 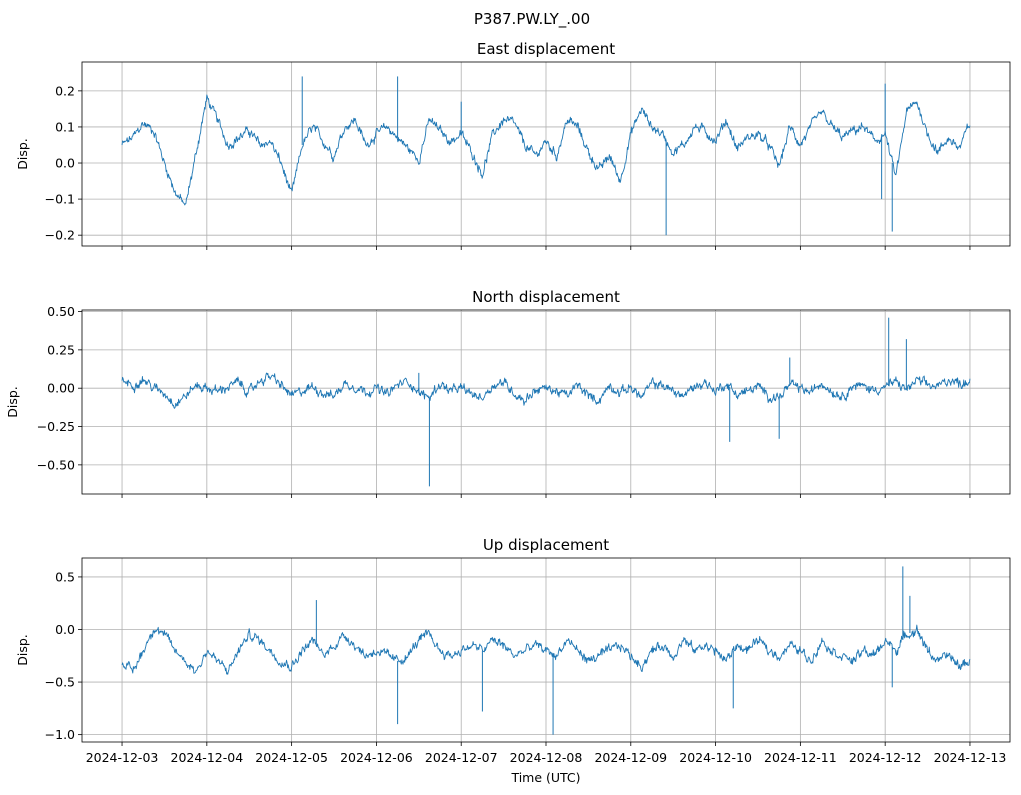 I want to click on north-displacement-y-axis-label: Disp., so click(x=12, y=402).